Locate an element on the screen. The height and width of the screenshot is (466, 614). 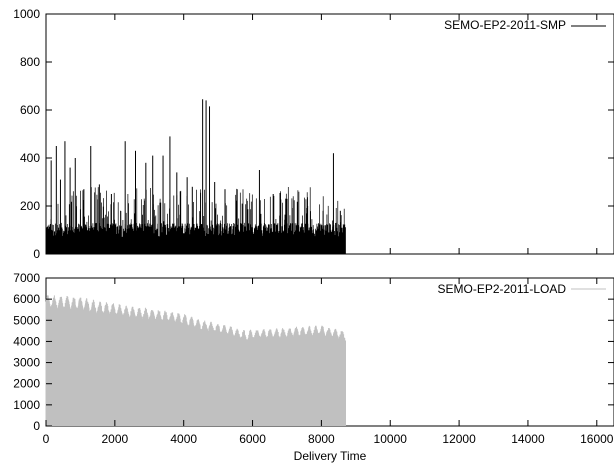
smp-legend-label: SEMO-EP2-2011-SMP is located at coordinates (505, 25).